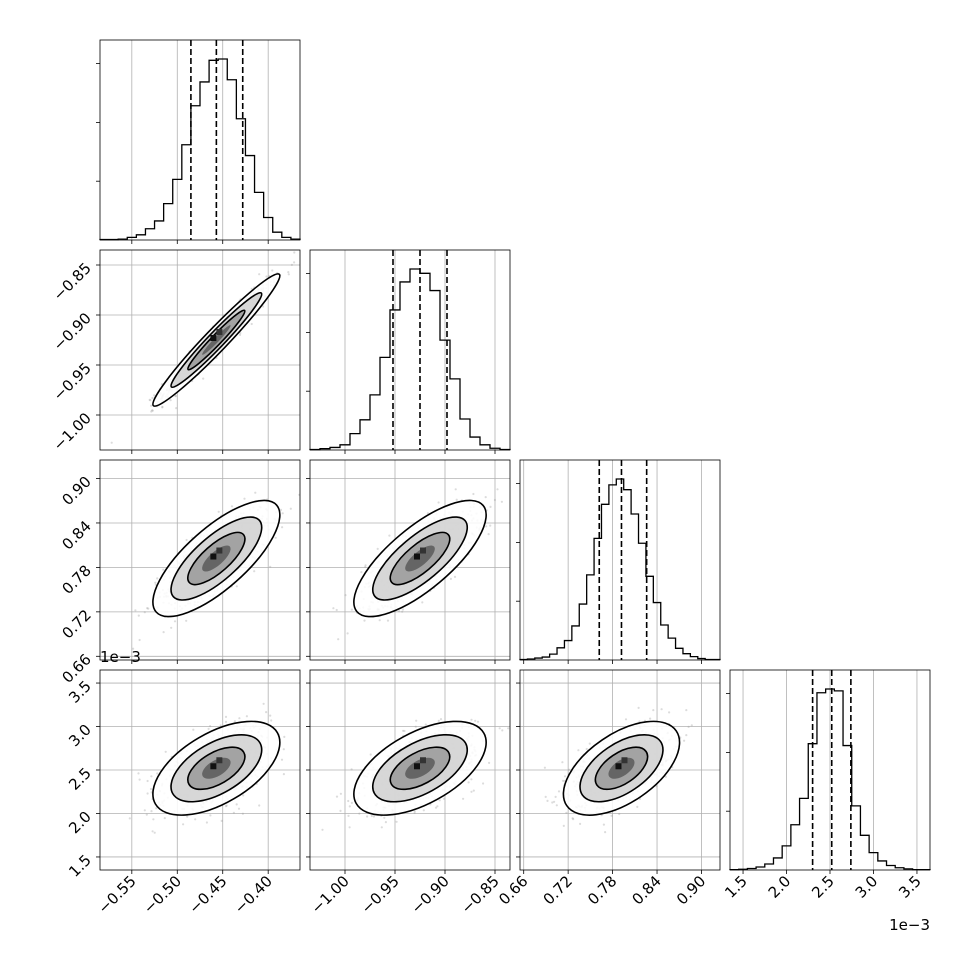 The height and width of the screenshot is (970, 970). Describe the element at coordinates (380, 894) in the screenshot. I see `x-tick-label-p1-1: −0.95` at that location.